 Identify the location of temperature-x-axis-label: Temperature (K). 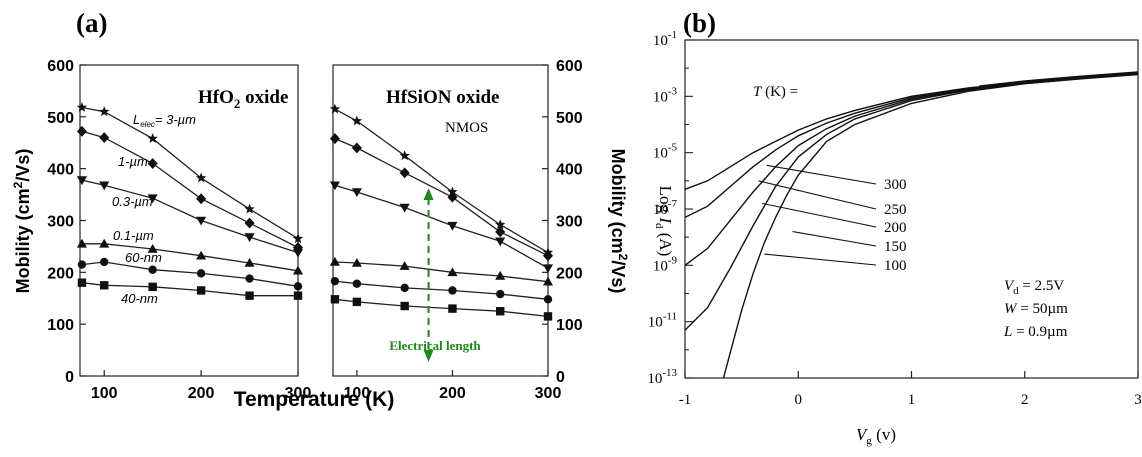
(314, 399).